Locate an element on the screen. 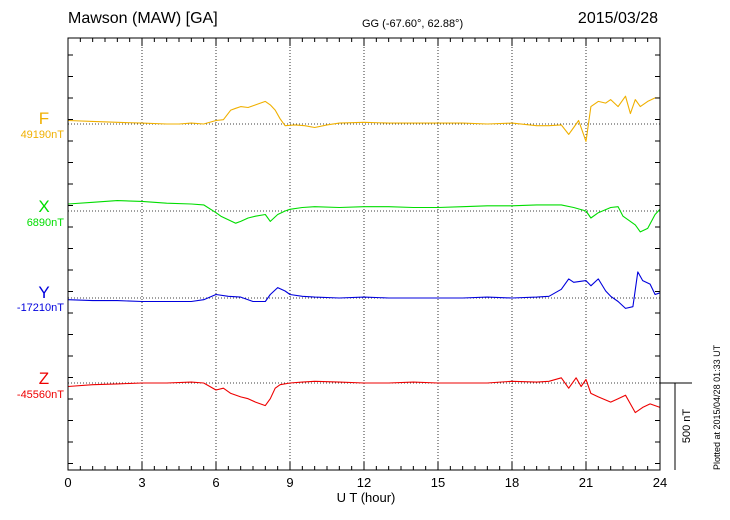 Image resolution: width=730 pixels, height=520 pixels. x-tick-label: 6 is located at coordinates (215, 482).